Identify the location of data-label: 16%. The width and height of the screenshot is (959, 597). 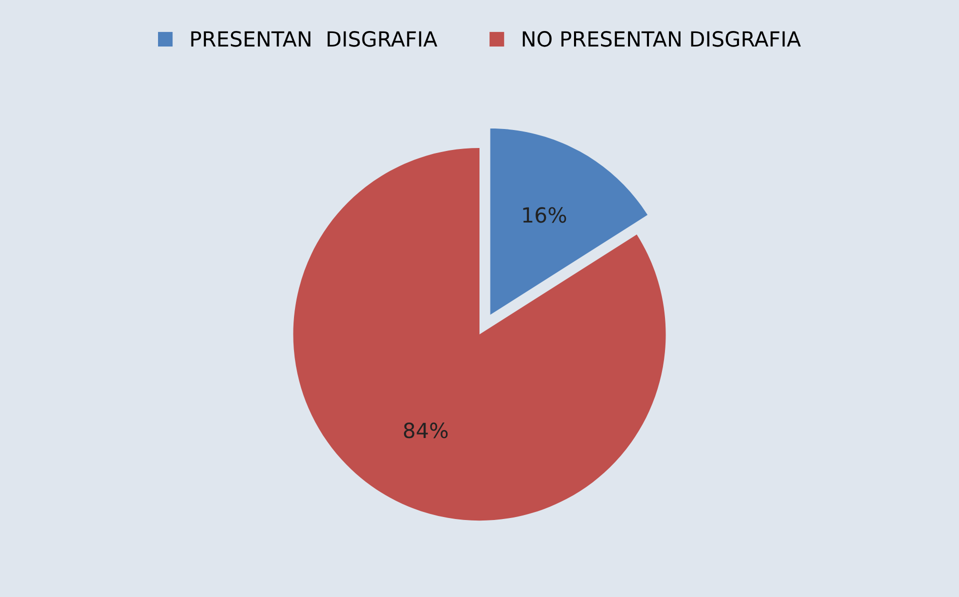
(544, 215).